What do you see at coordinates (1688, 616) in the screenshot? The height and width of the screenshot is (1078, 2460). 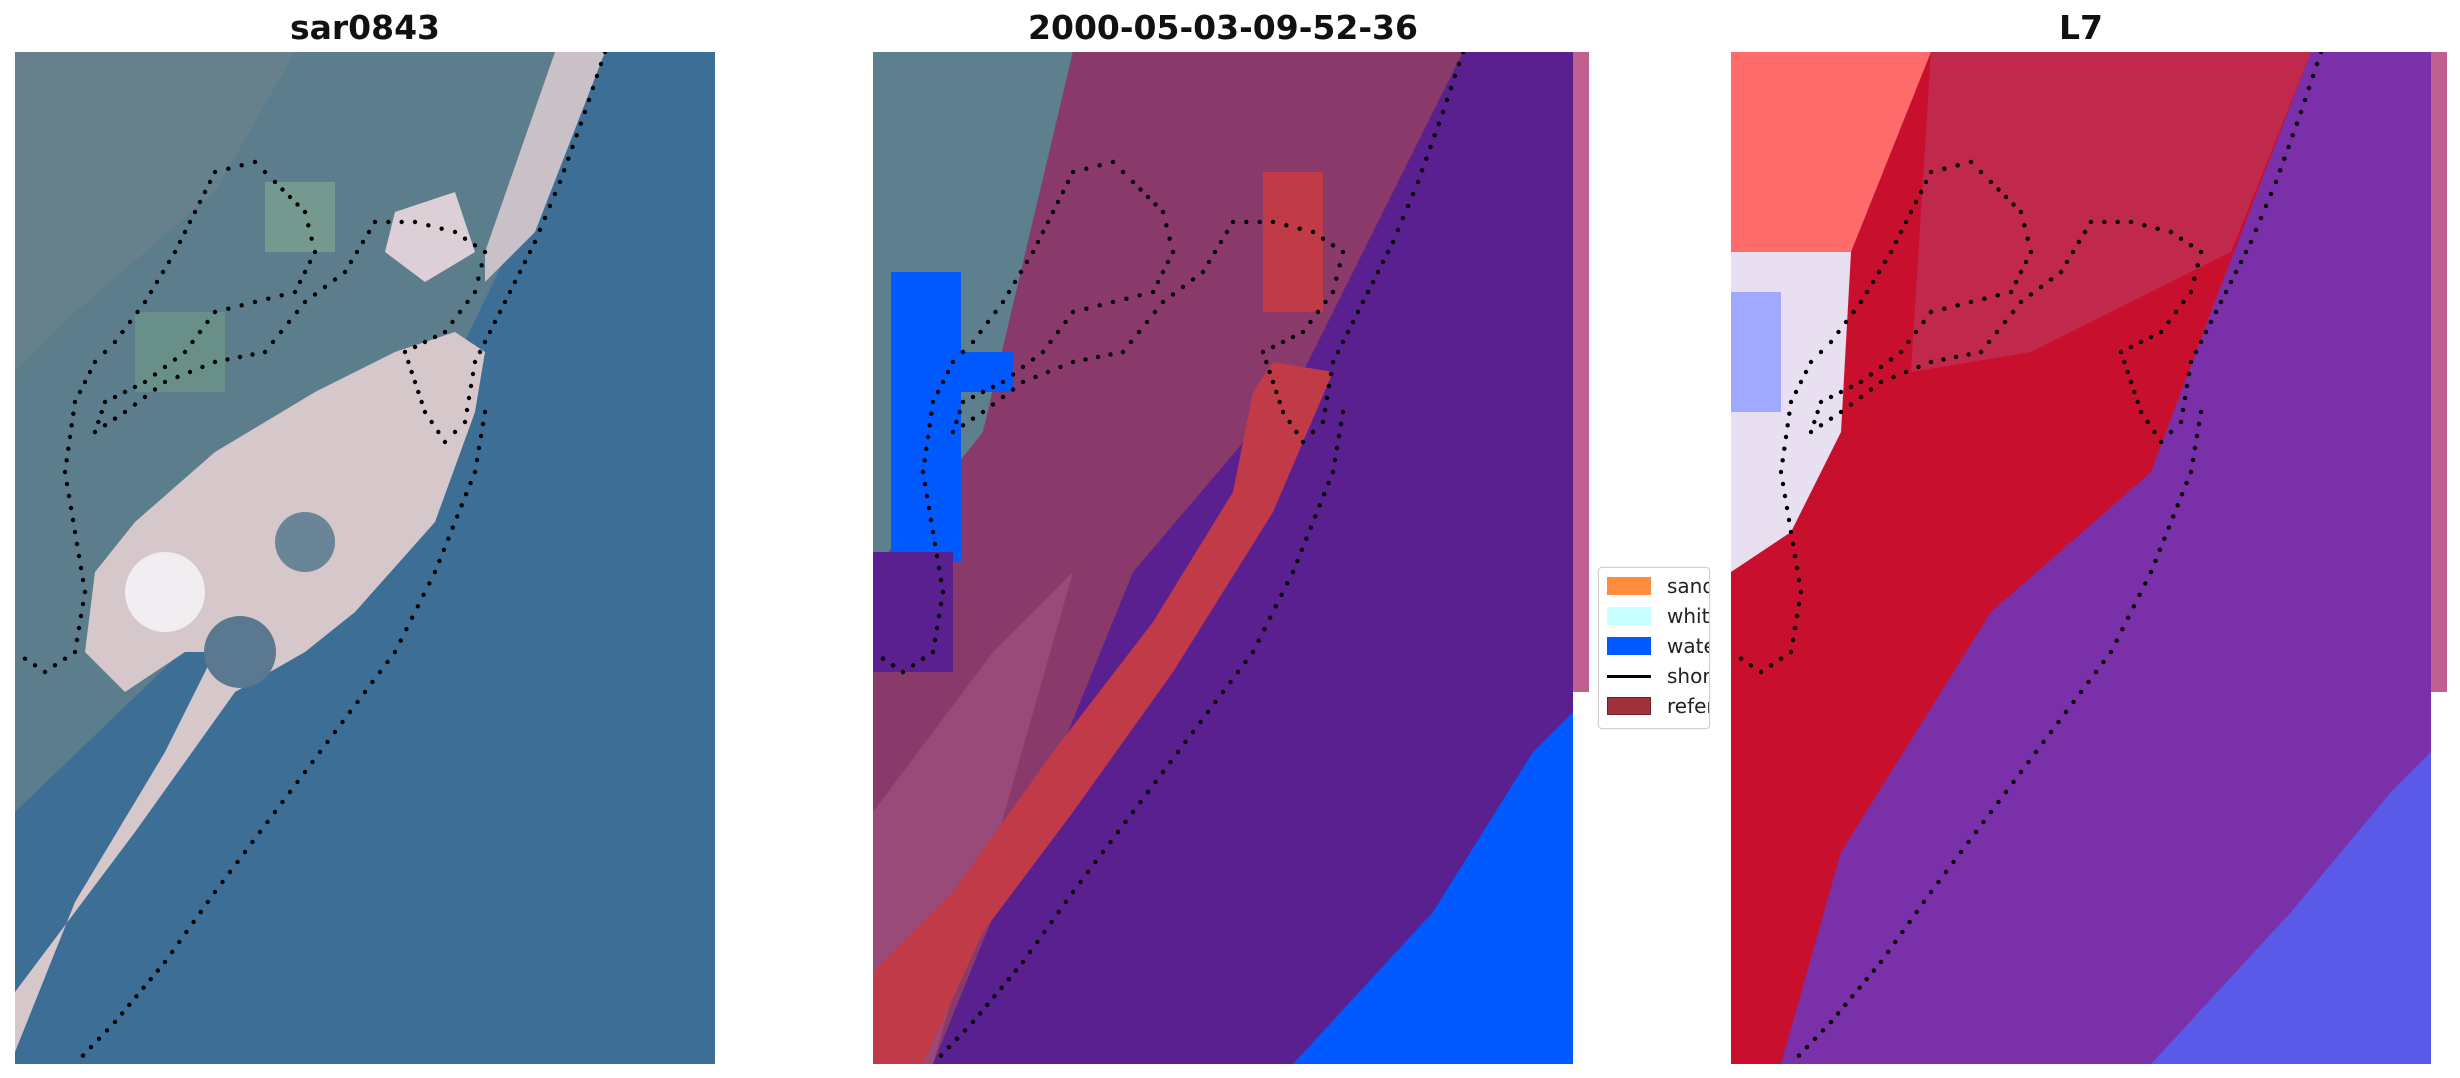 I see `legend-label-whitewater: whitewater` at bounding box center [1688, 616].